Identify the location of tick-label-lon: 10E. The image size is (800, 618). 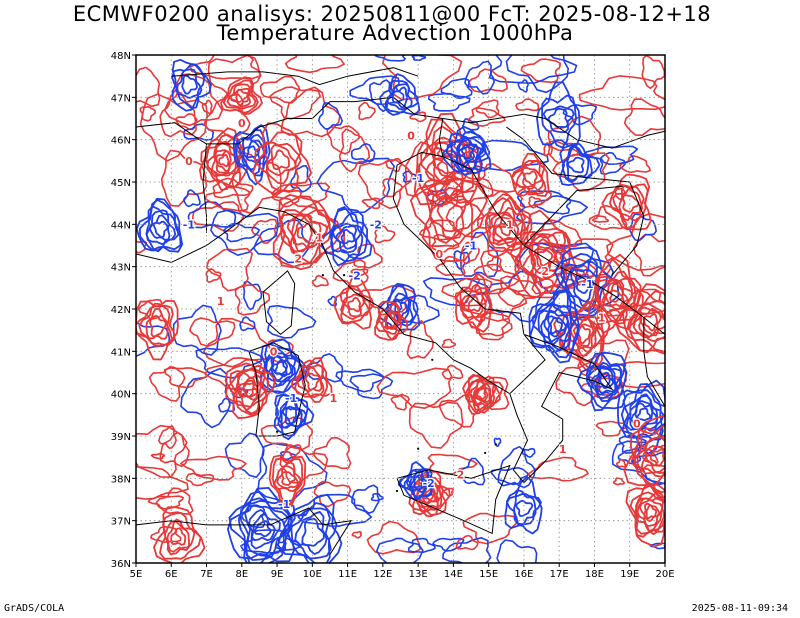
(312, 574).